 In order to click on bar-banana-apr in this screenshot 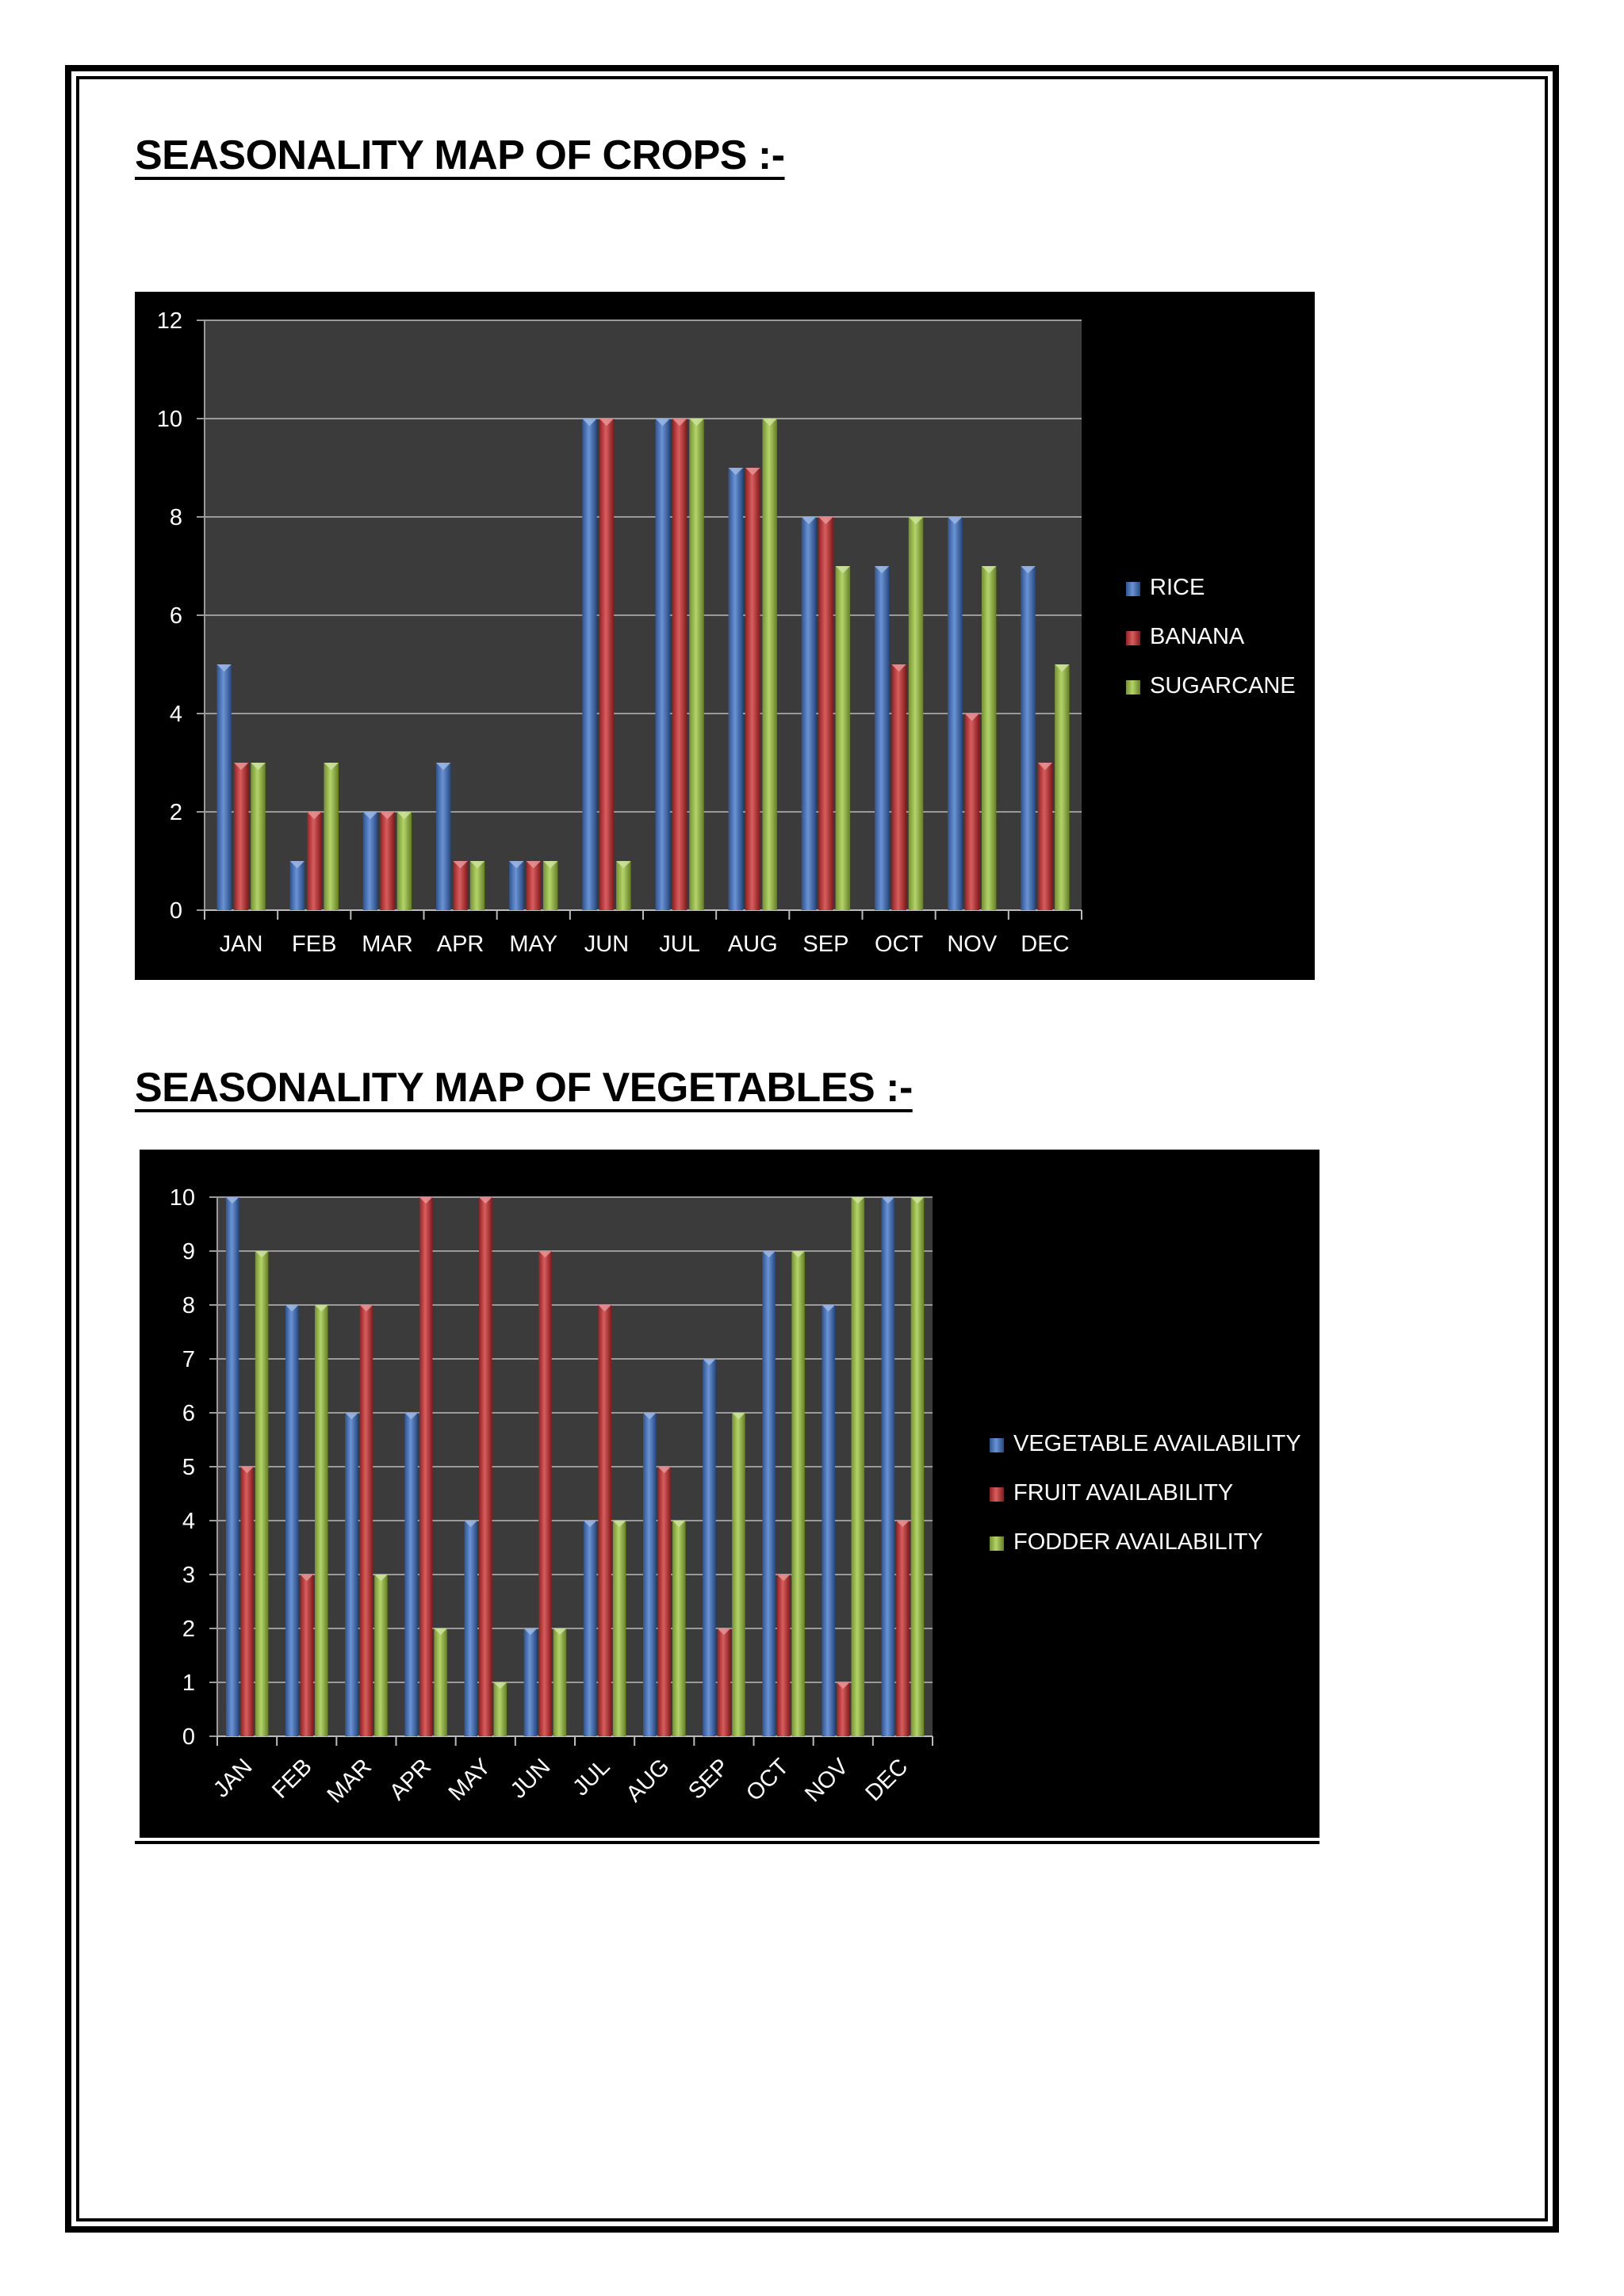, I will do `click(460, 886)`.